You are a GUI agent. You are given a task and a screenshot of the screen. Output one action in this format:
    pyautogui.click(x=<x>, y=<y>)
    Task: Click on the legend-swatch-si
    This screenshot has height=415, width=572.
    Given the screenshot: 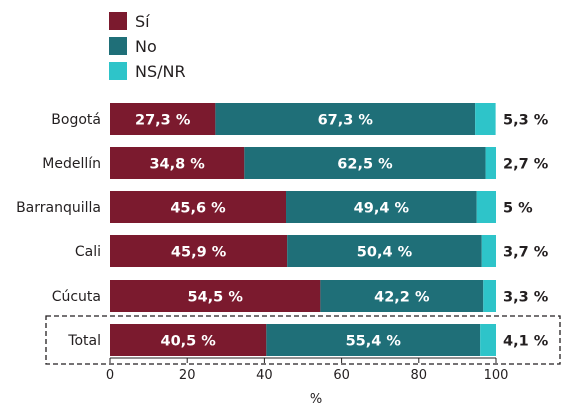 What is the action you would take?
    pyautogui.click(x=118, y=21)
    